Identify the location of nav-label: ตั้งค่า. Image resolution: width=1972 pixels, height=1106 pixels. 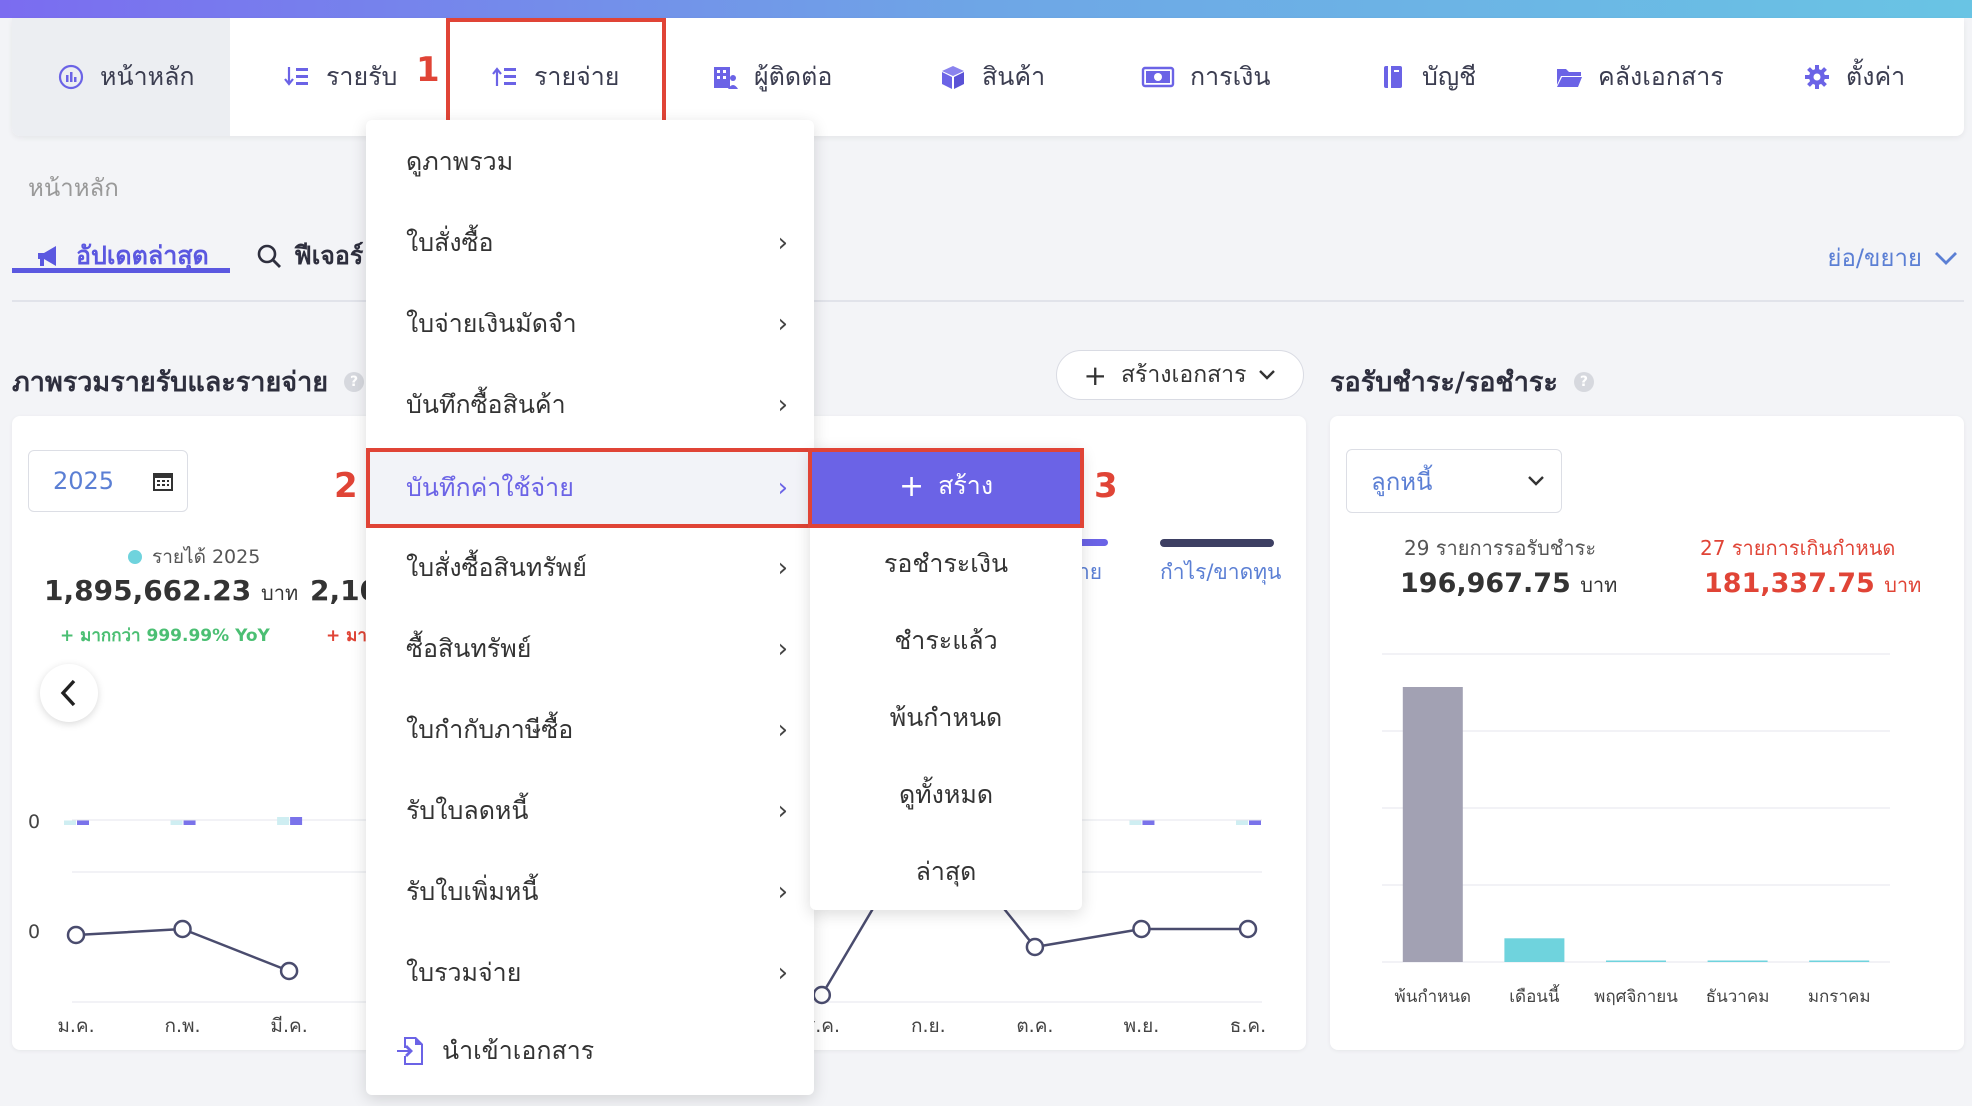
(1876, 76).